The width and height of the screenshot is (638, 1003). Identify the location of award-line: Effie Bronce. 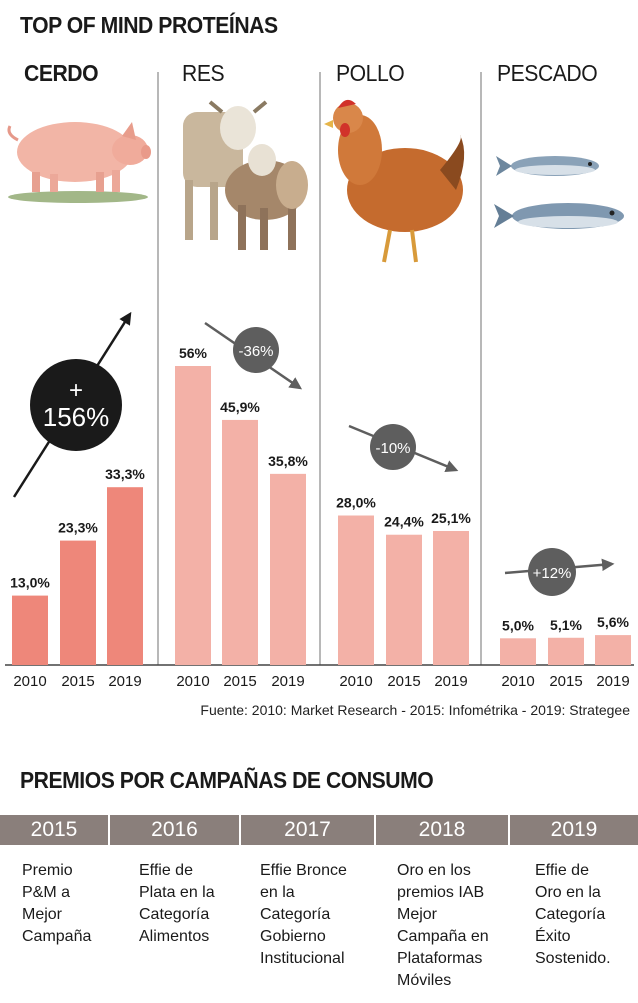
(303, 870).